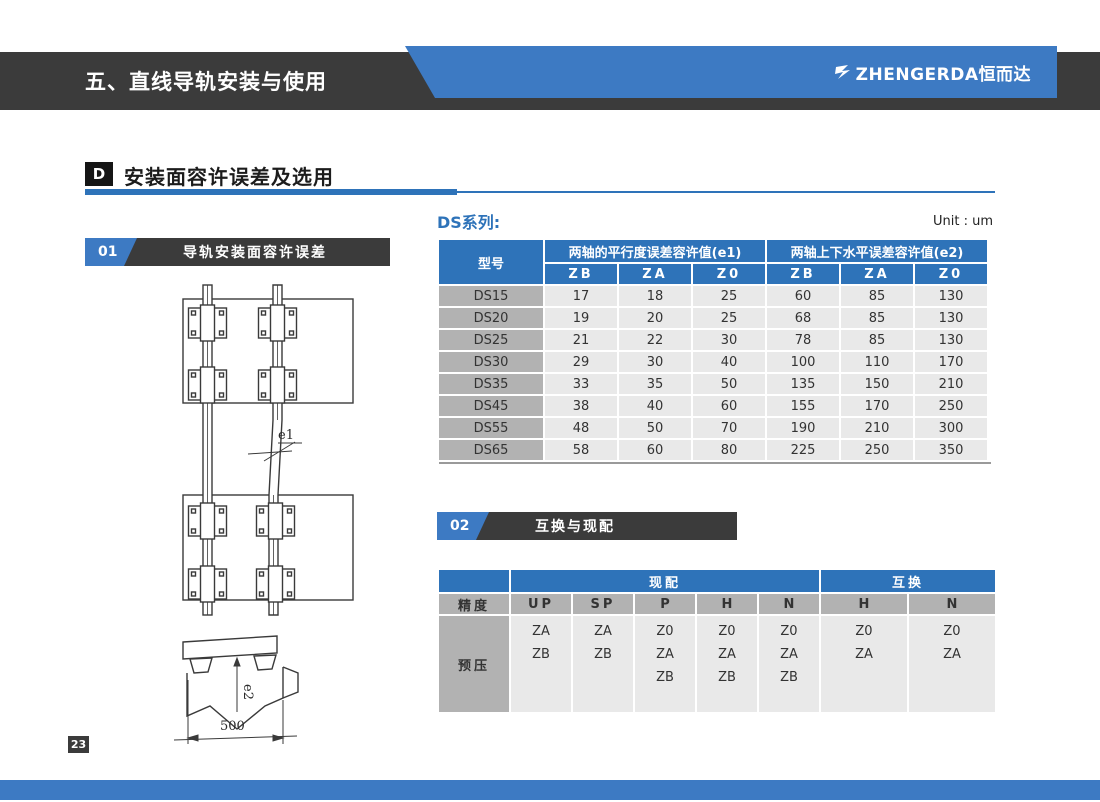 The width and height of the screenshot is (1100, 802). I want to click on page-number-badge: 23, so click(78, 744).